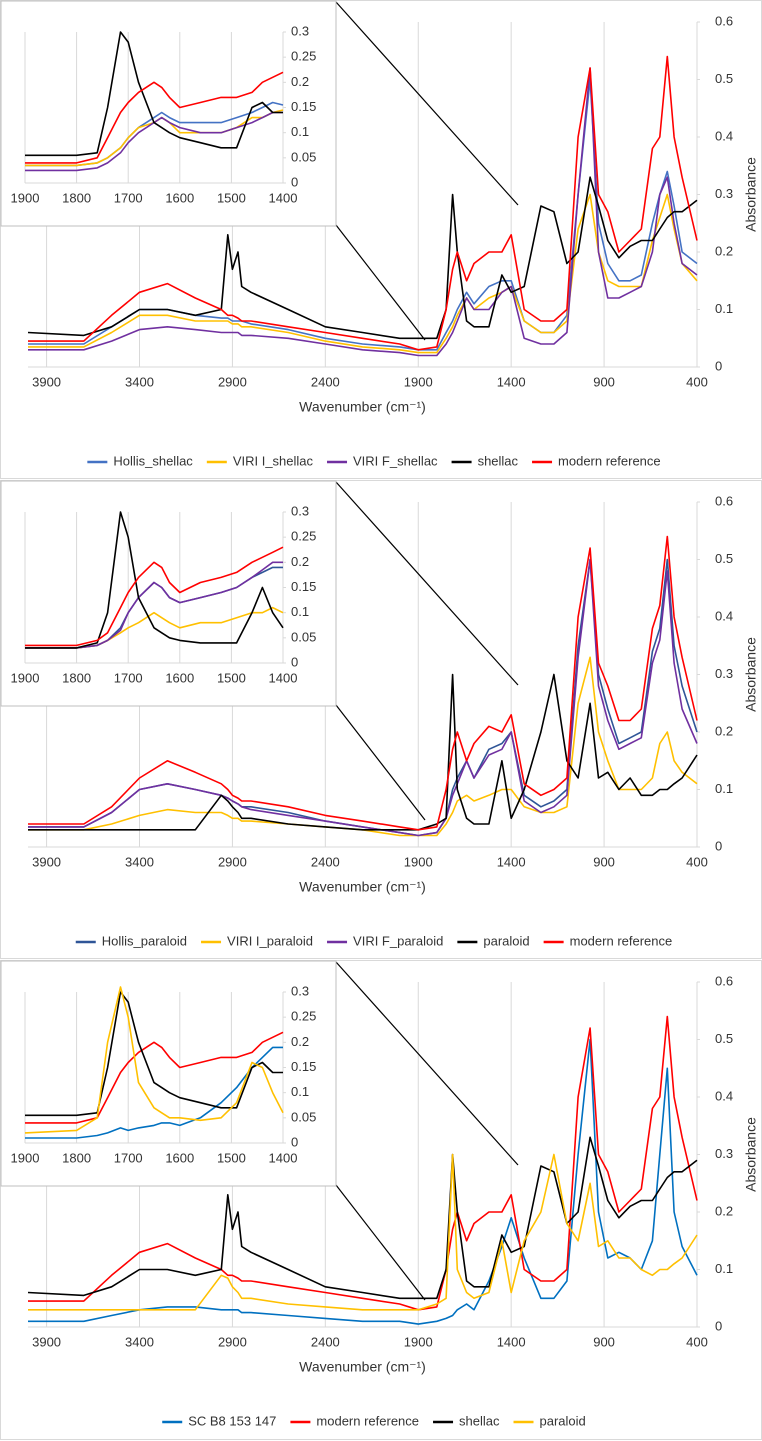 This screenshot has height=1441, width=762. I want to click on legend-label: SC B8 153 147, so click(232, 1420).